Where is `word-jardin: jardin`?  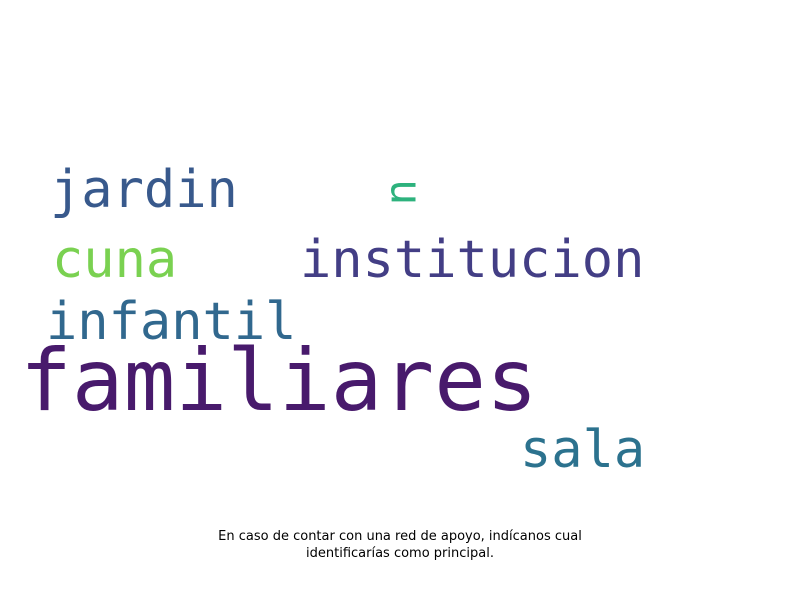
word-jardin: jardin is located at coordinates (144, 190).